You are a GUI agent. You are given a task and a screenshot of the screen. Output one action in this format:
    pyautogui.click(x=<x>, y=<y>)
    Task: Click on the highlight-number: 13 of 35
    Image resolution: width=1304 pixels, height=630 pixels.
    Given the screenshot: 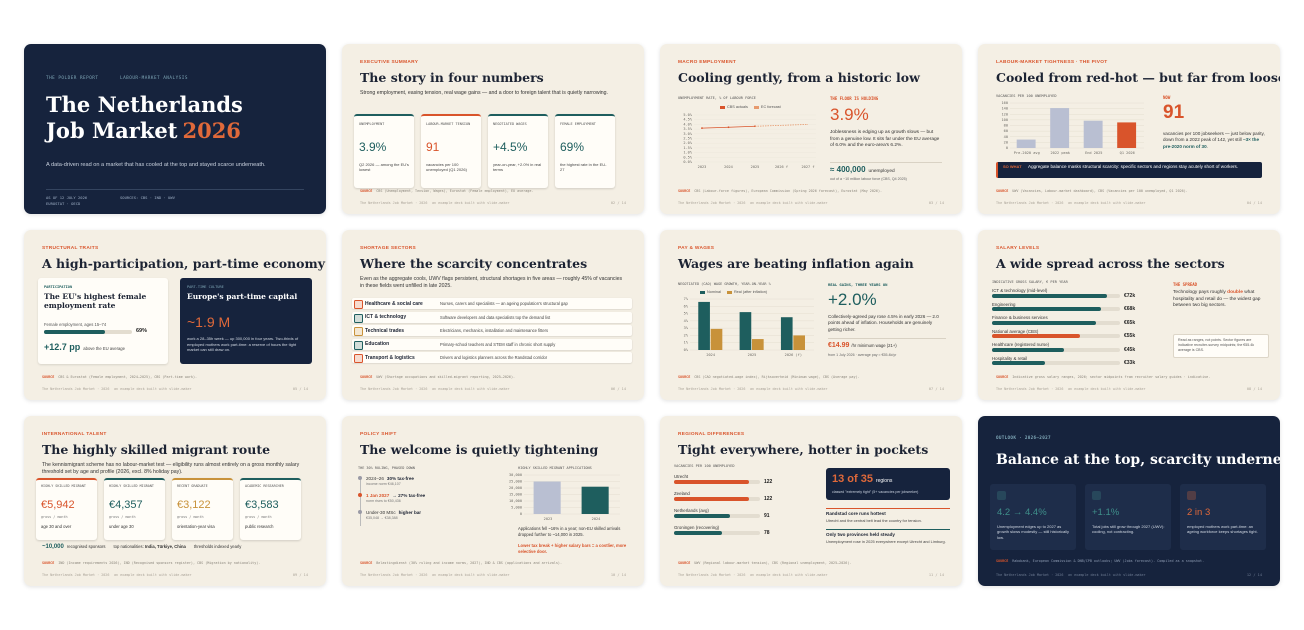 What is the action you would take?
    pyautogui.click(x=852, y=479)
    